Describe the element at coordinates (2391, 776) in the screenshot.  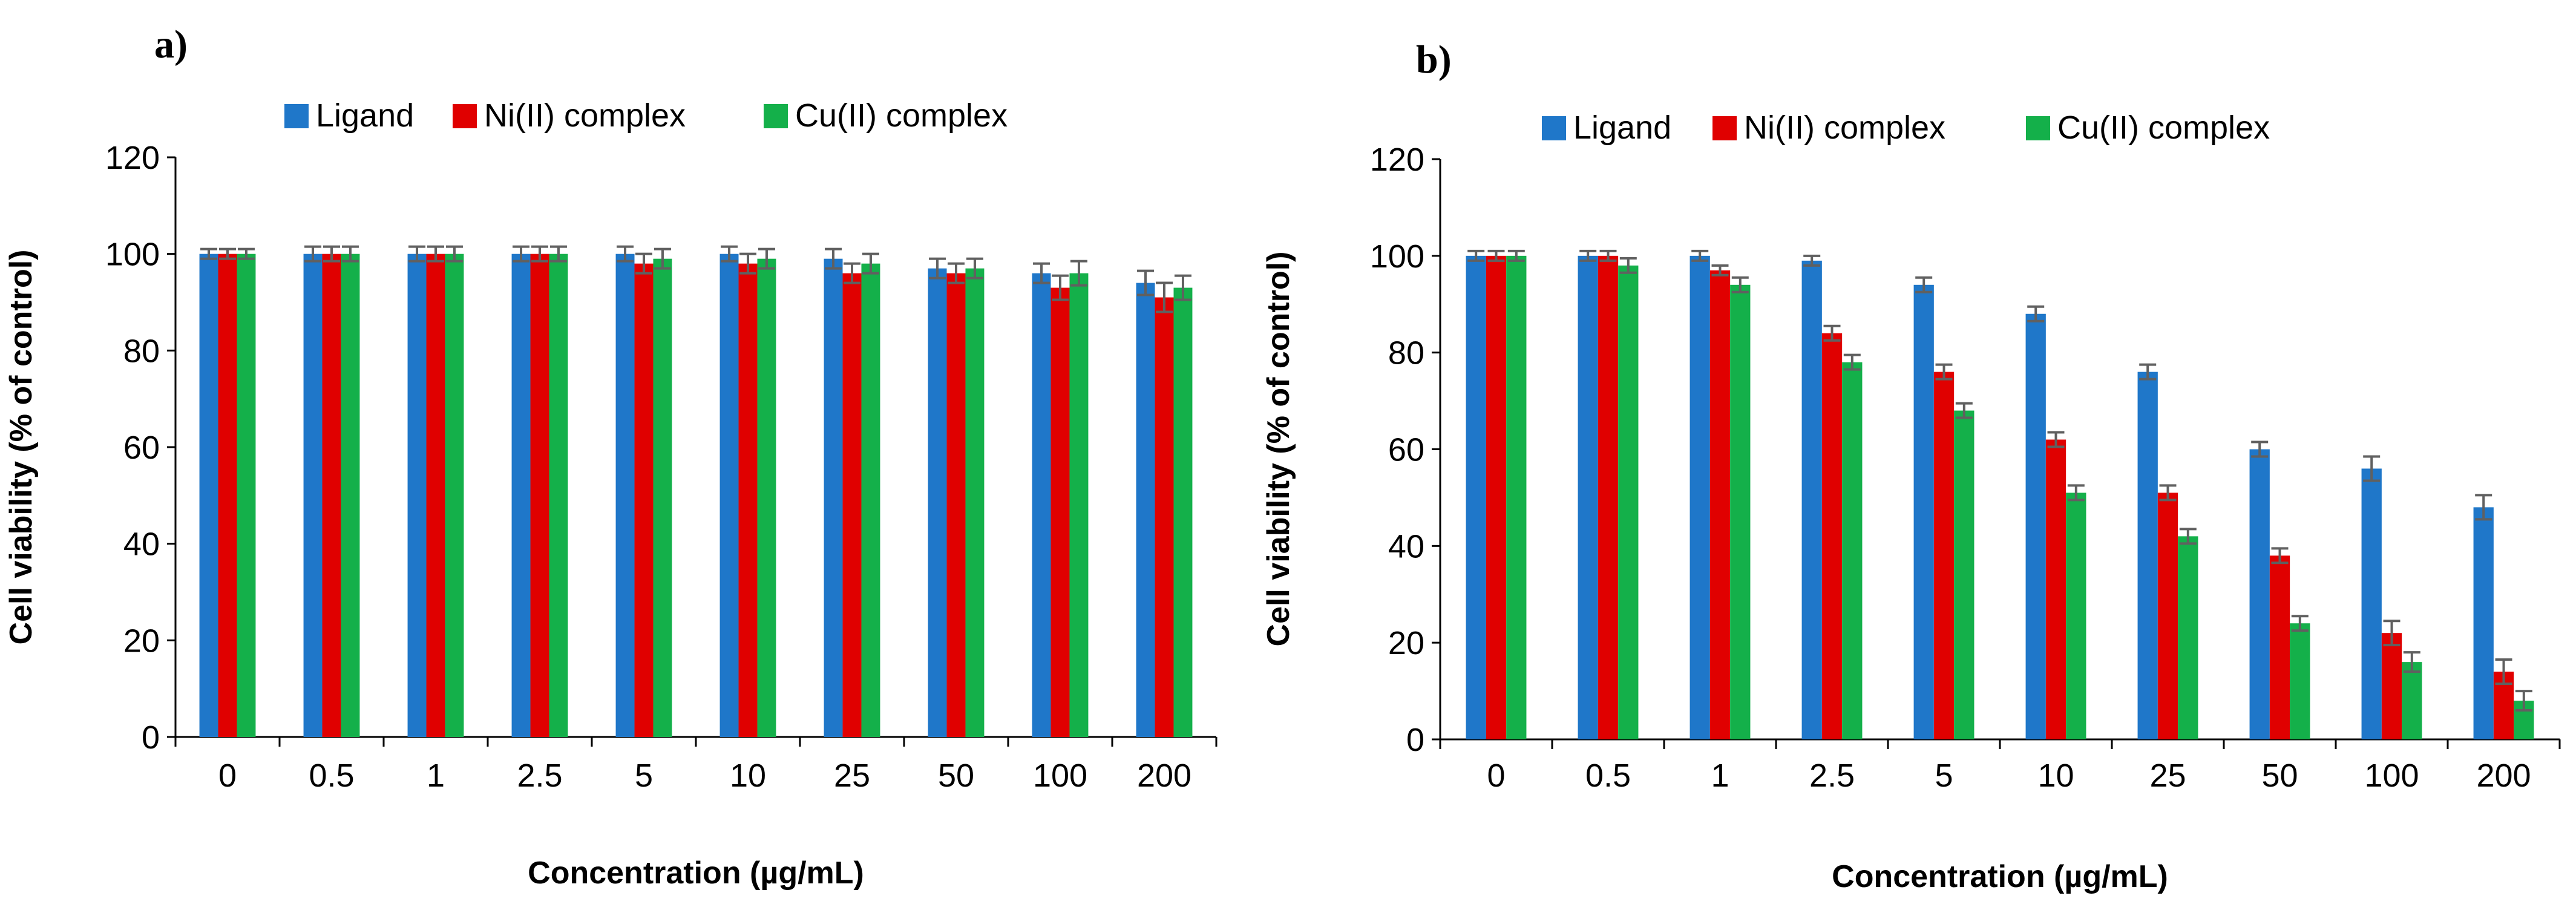
I see `x-tick-label: 100` at that location.